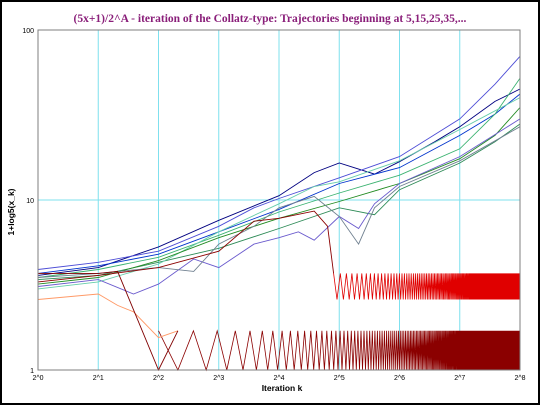 The height and width of the screenshot is (405, 540). Describe the element at coordinates (459, 378) in the screenshot. I see `x-tick-label: 2^7` at that location.